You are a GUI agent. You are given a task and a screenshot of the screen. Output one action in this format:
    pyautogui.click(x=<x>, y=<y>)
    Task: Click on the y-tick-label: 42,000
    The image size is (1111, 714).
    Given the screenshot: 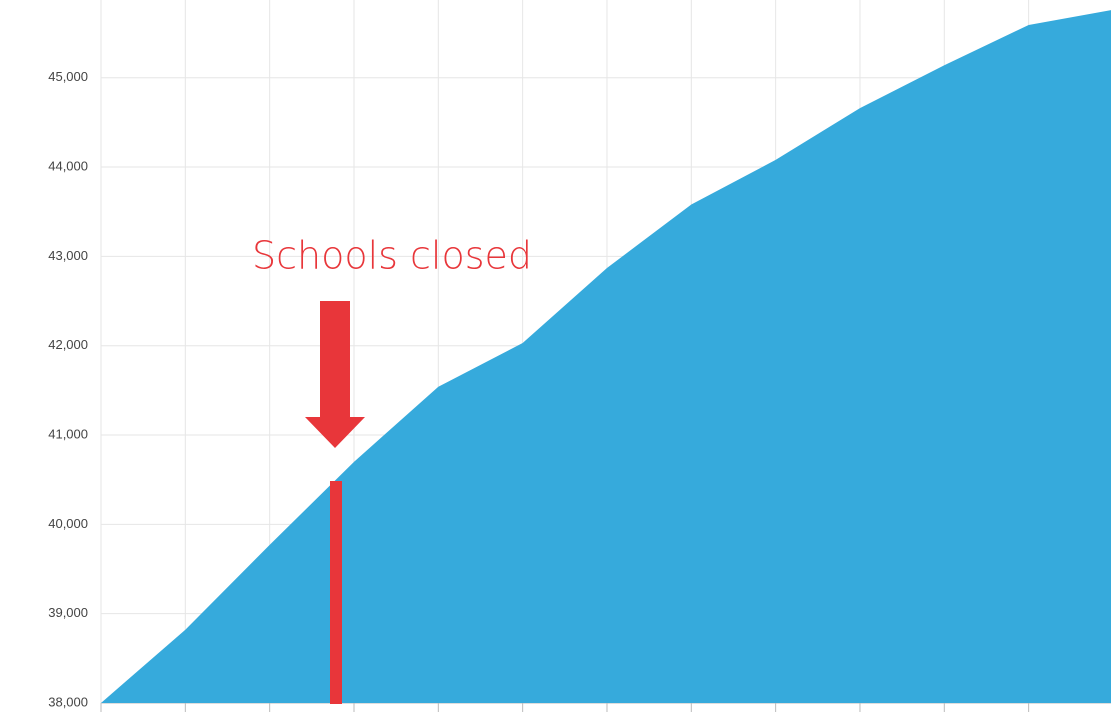 What is the action you would take?
    pyautogui.click(x=68, y=344)
    